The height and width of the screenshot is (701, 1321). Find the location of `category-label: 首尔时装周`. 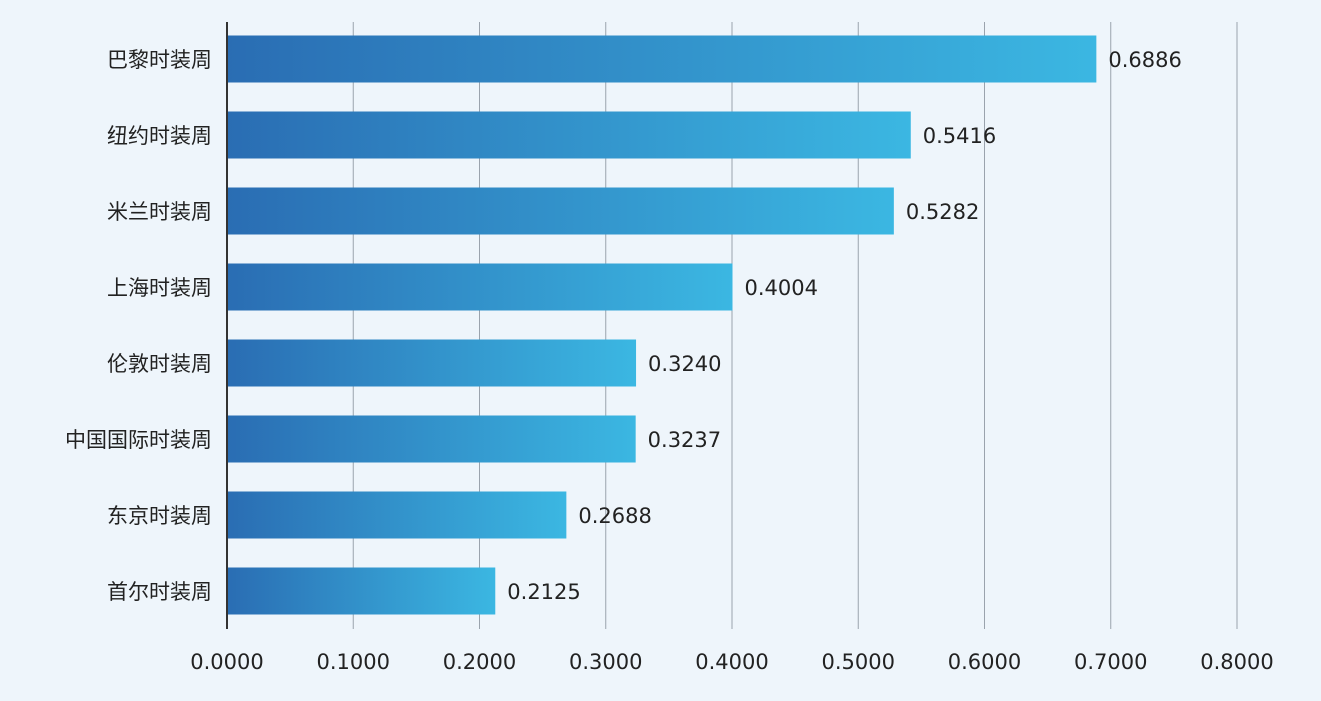

category-label: 首尔时装周 is located at coordinates (159, 592).